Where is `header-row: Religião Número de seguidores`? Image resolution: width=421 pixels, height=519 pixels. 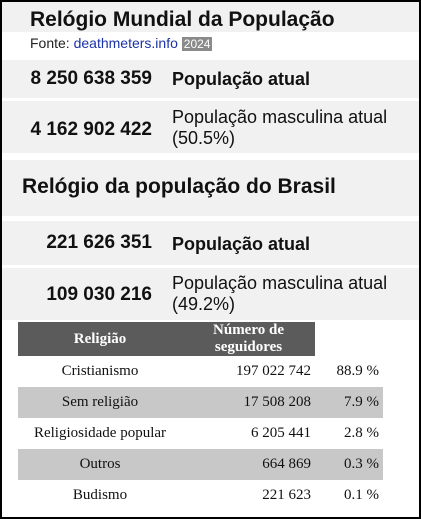
header-row: Religião Número de seguidores is located at coordinates (200, 339).